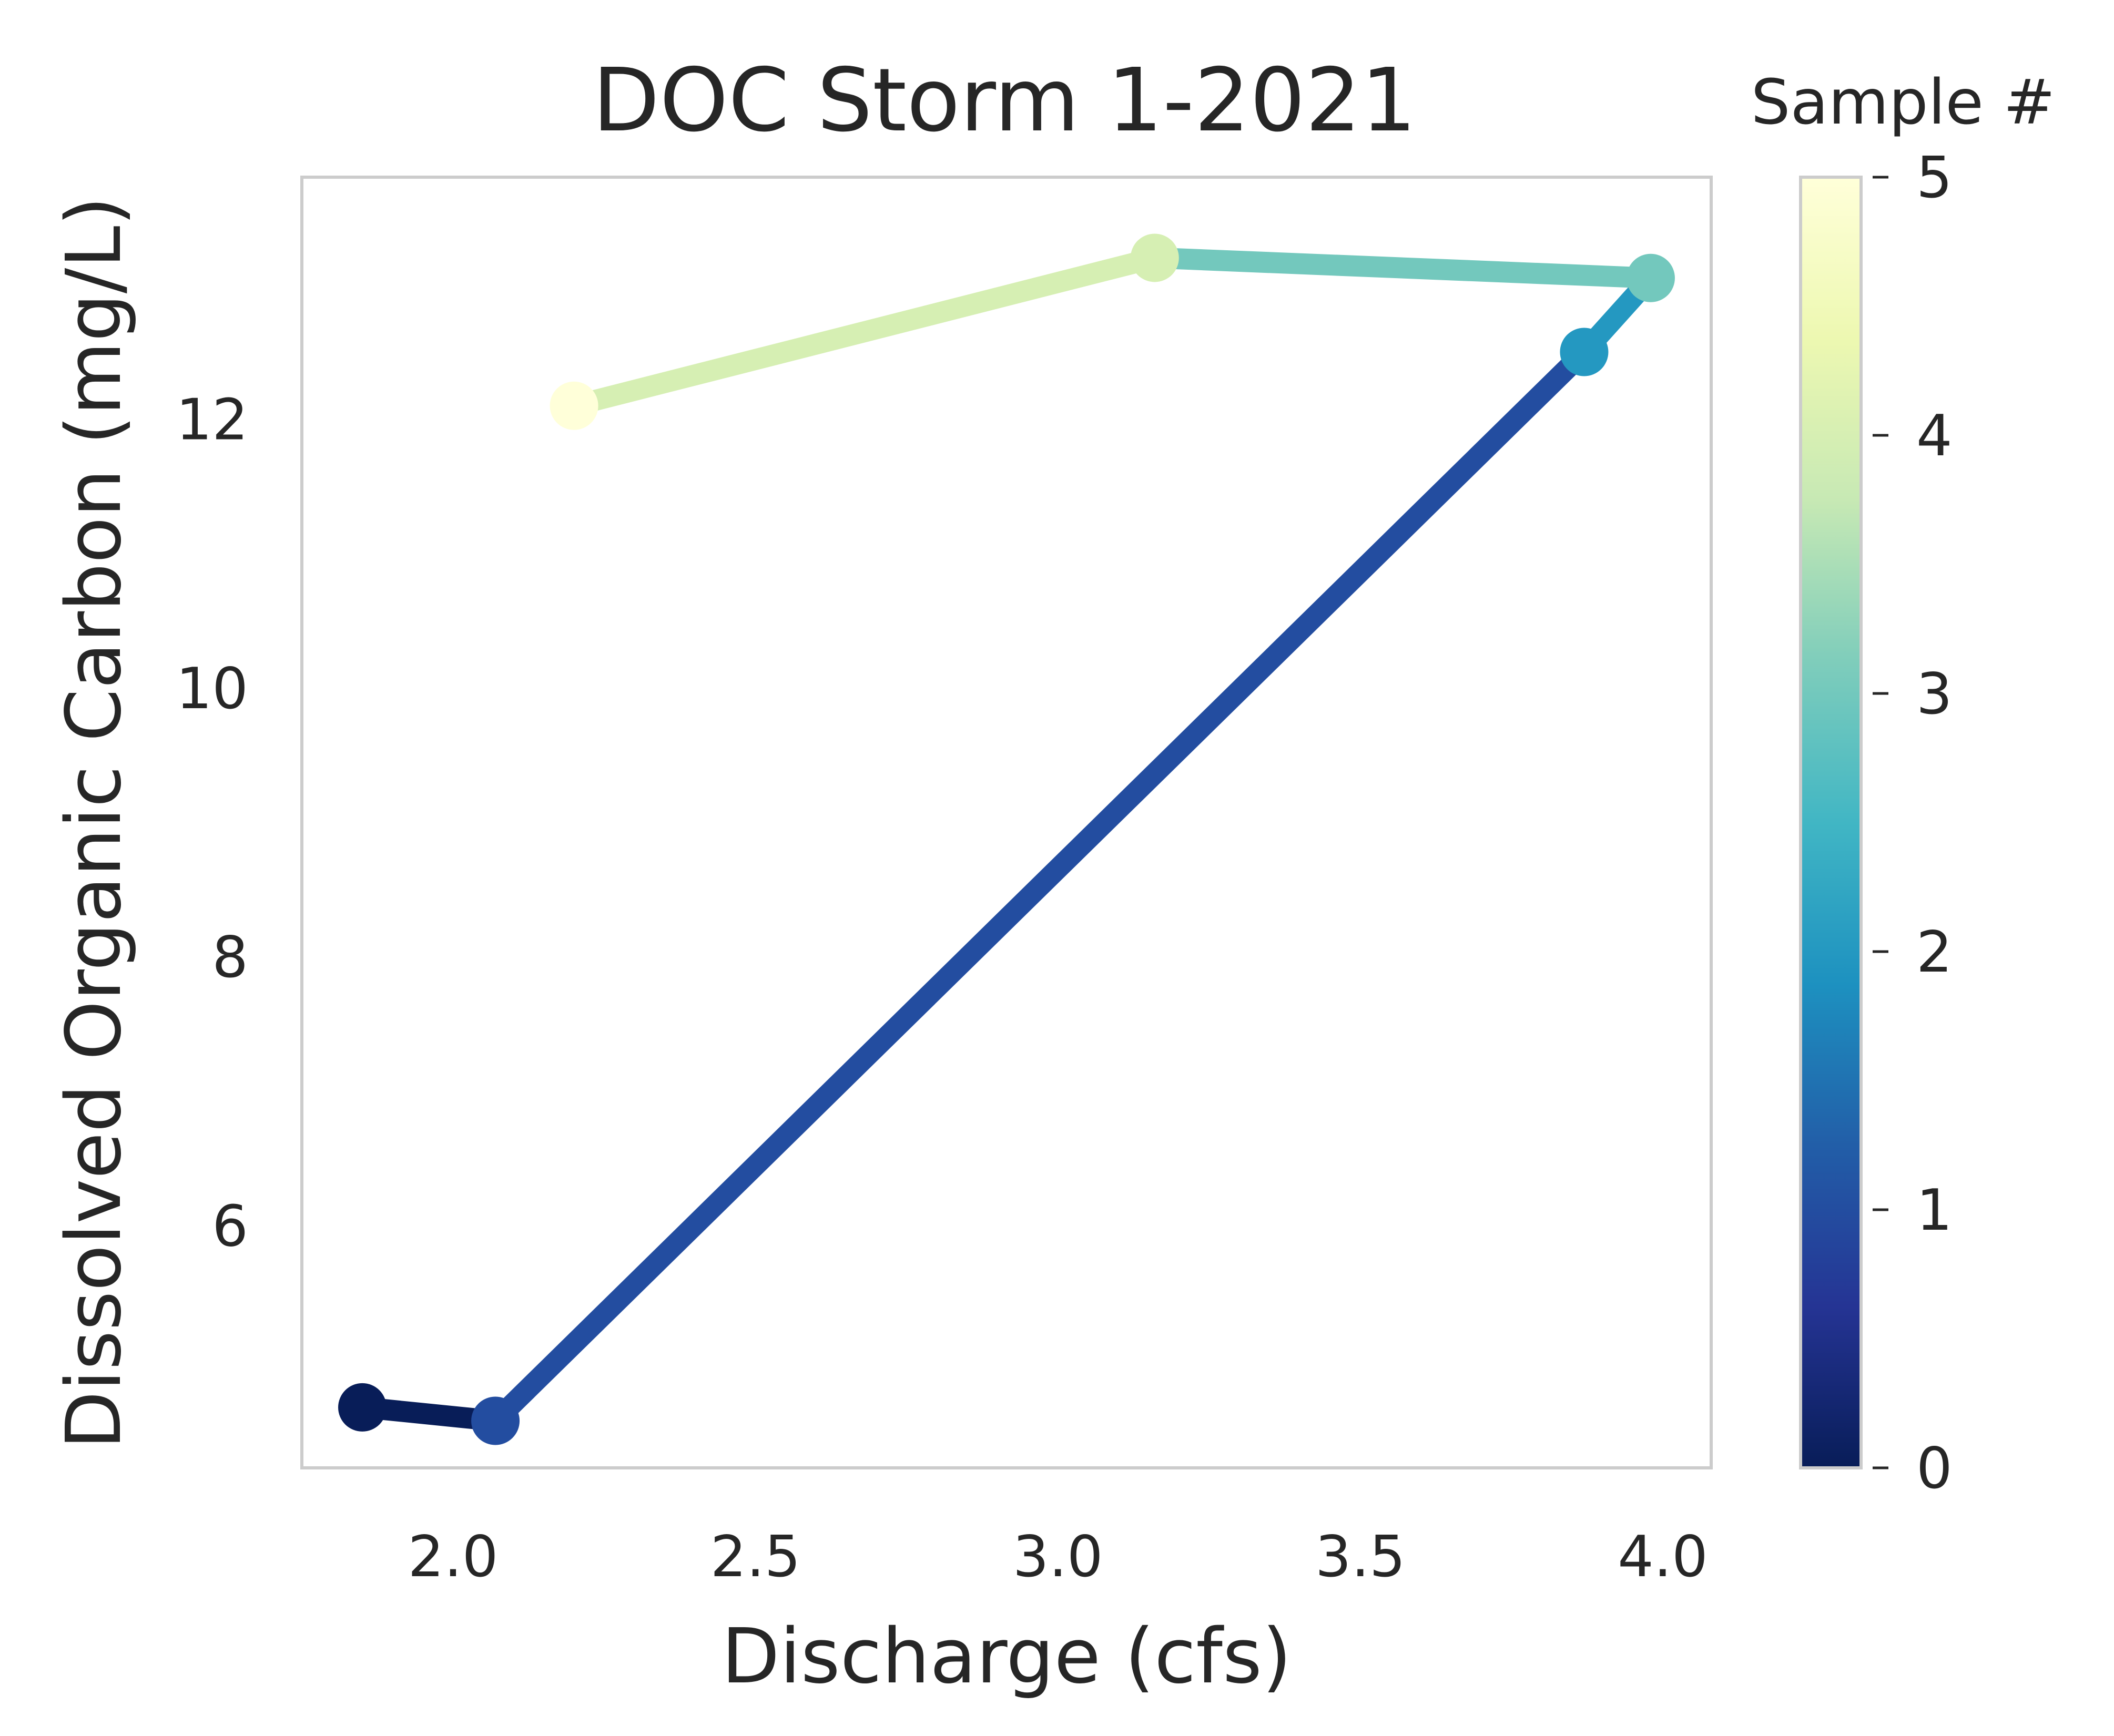  I want to click on colorbar-tick-label: 2, so click(1934, 952).